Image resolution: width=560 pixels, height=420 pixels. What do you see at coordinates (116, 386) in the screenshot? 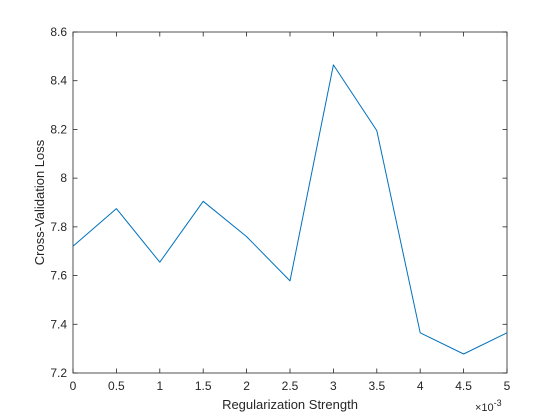
I see `x-tick-label: 0.5` at bounding box center [116, 386].